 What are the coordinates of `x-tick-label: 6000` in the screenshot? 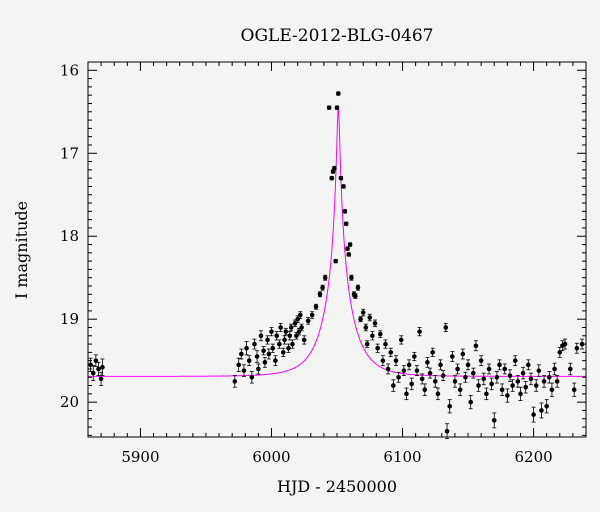 It's located at (271, 457).